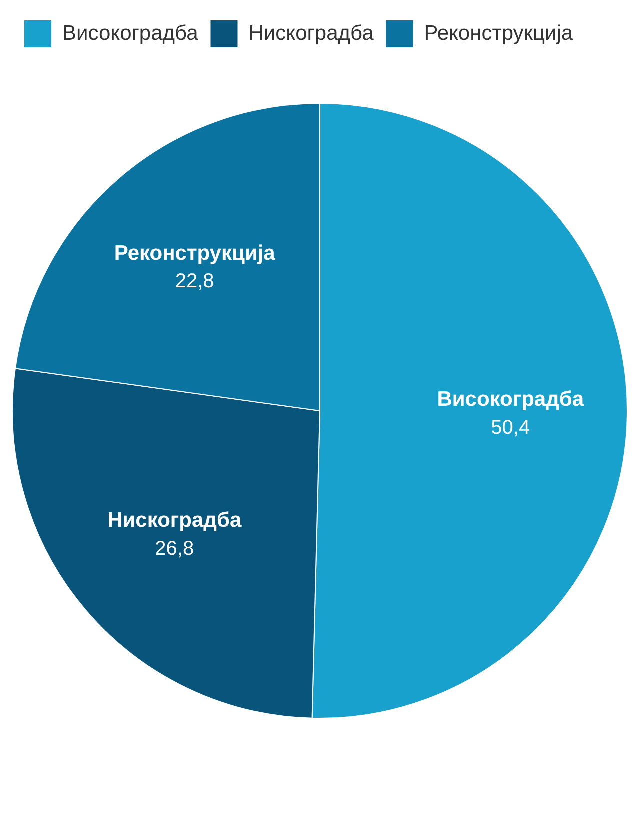  Describe the element at coordinates (510, 400) in the screenshot. I see `slice-label: Високоградба` at that location.